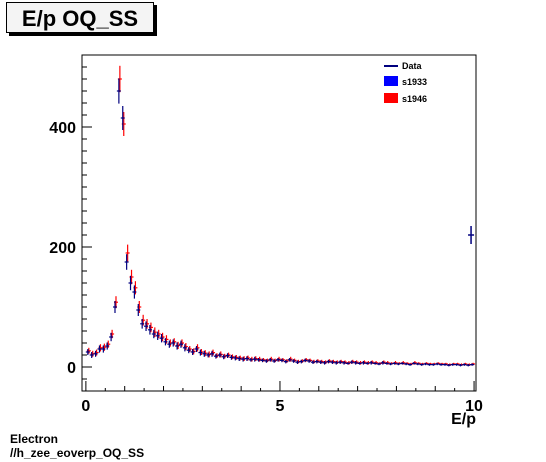 The image size is (546, 462). I want to click on y-tick-label: 200, so click(62, 248).